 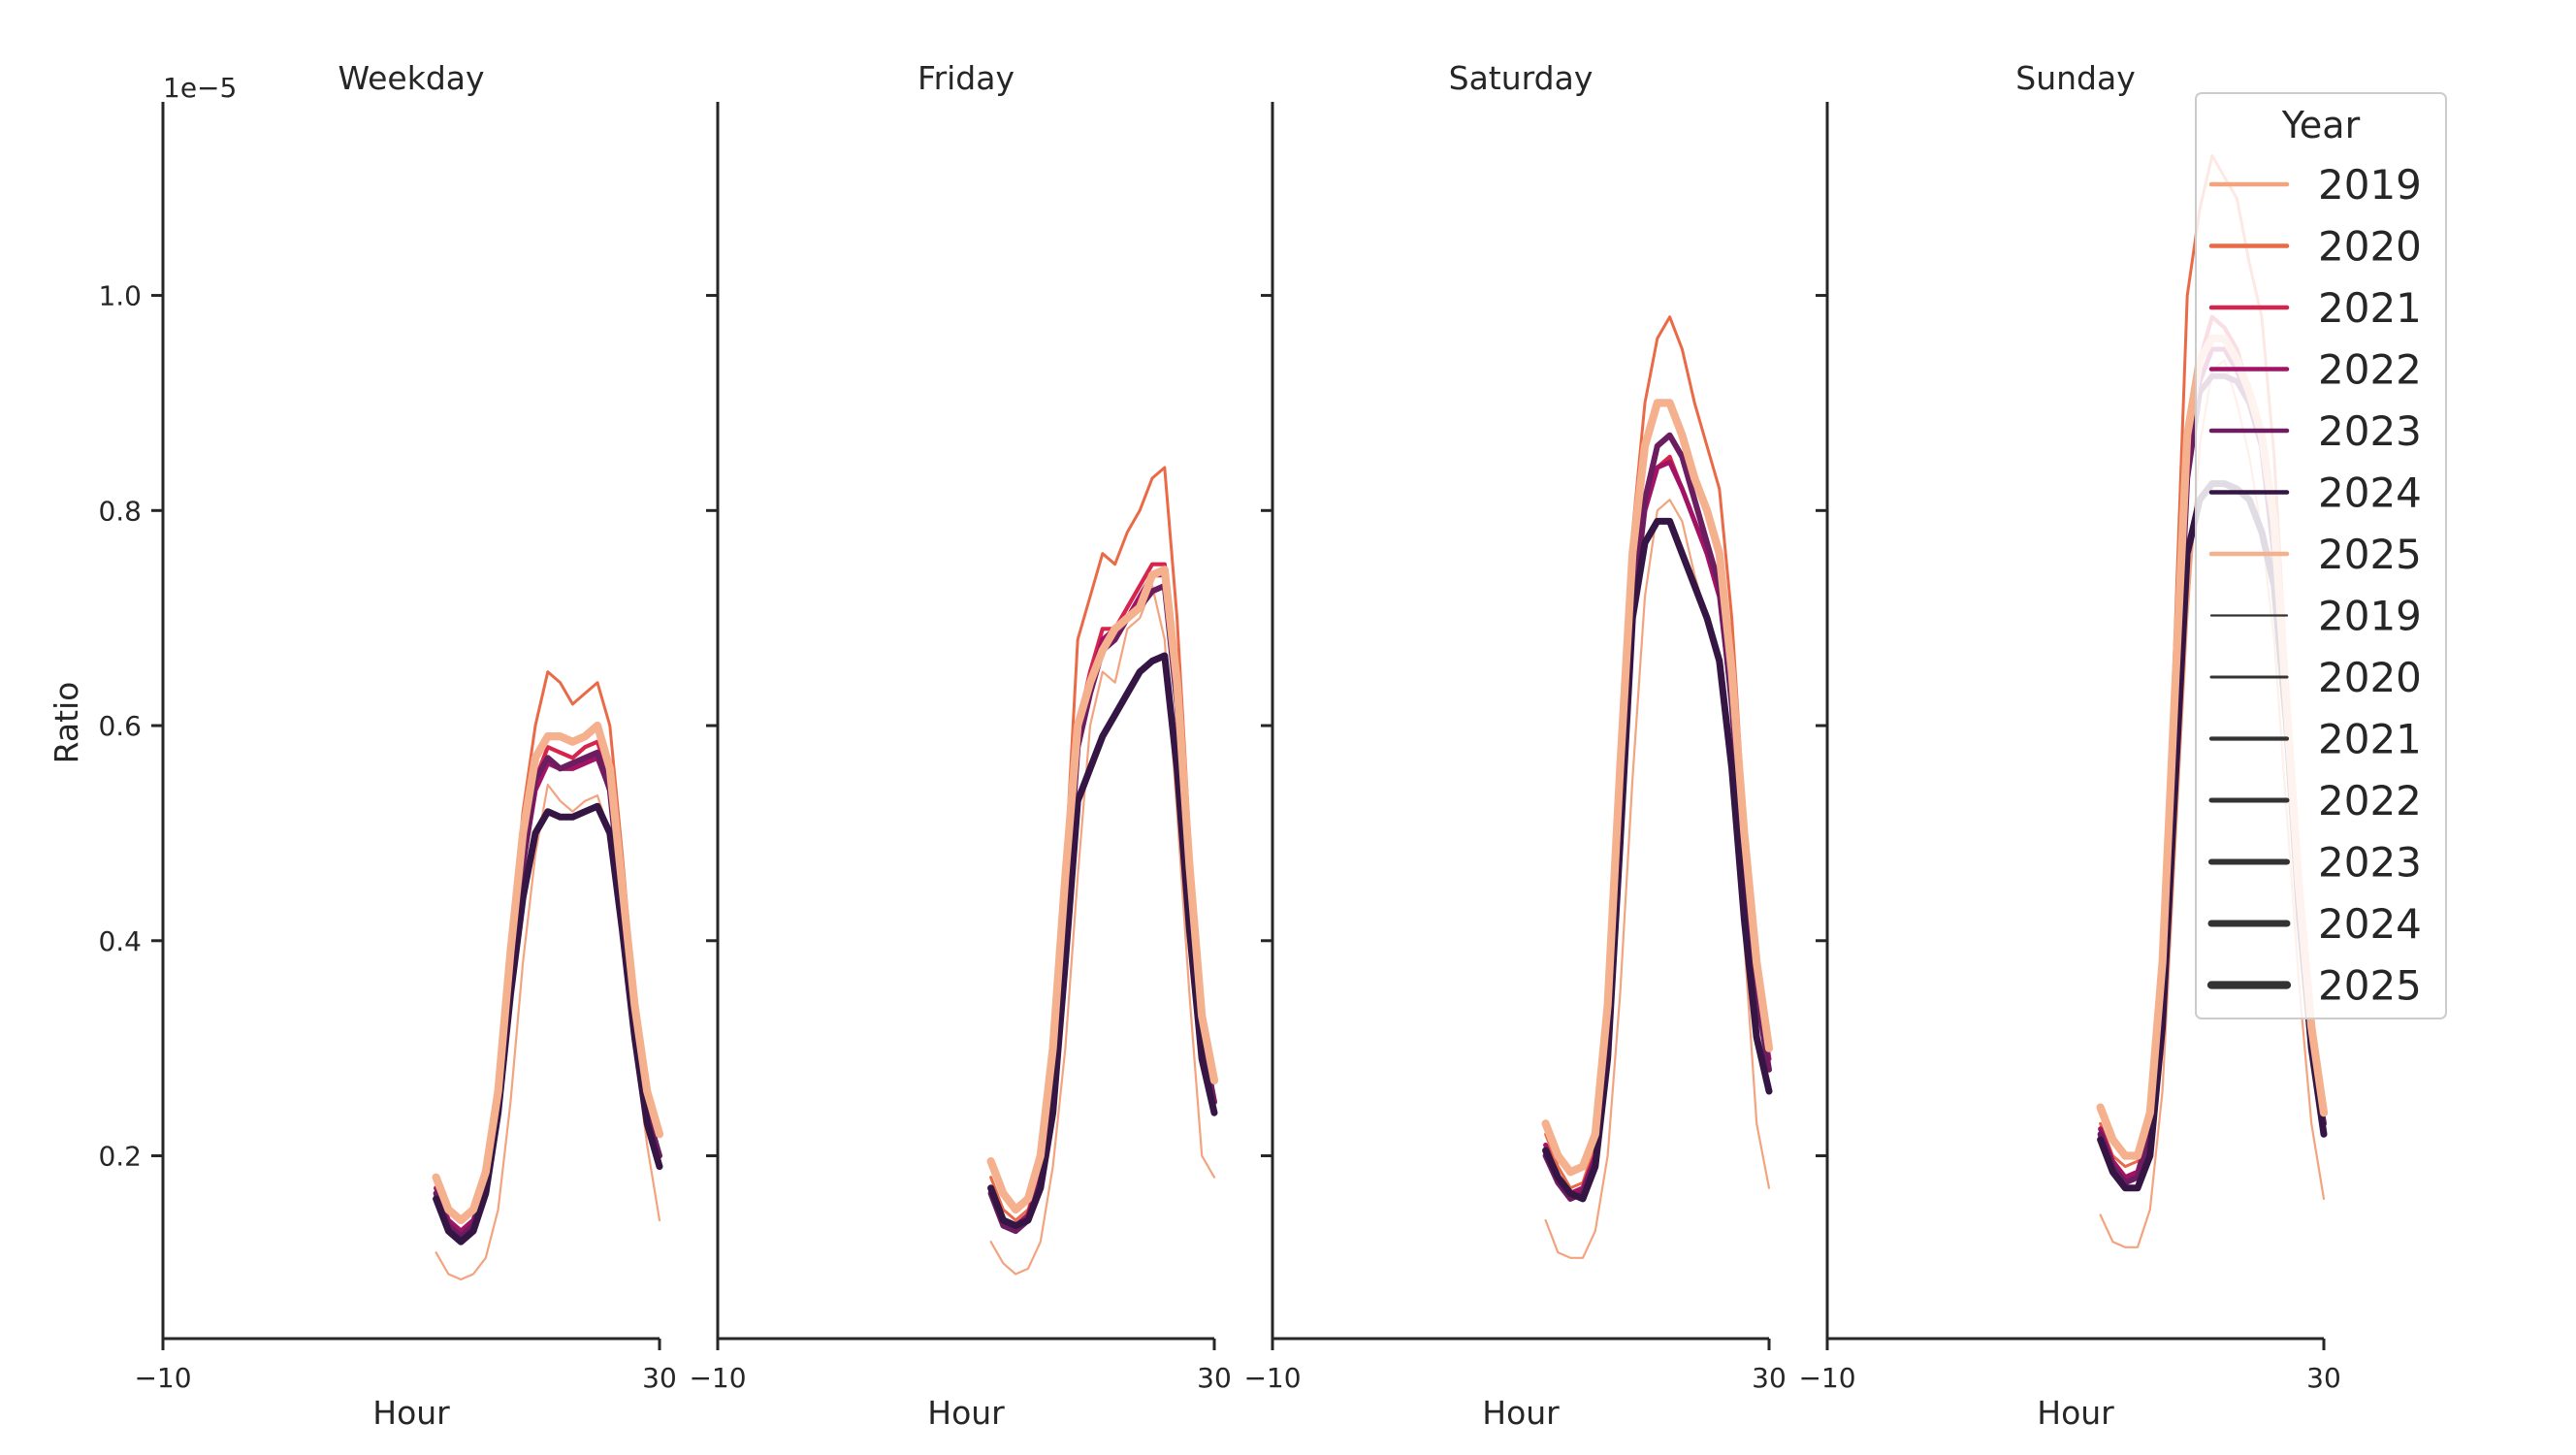 I want to click on series-line-2022, so click(x=548, y=994).